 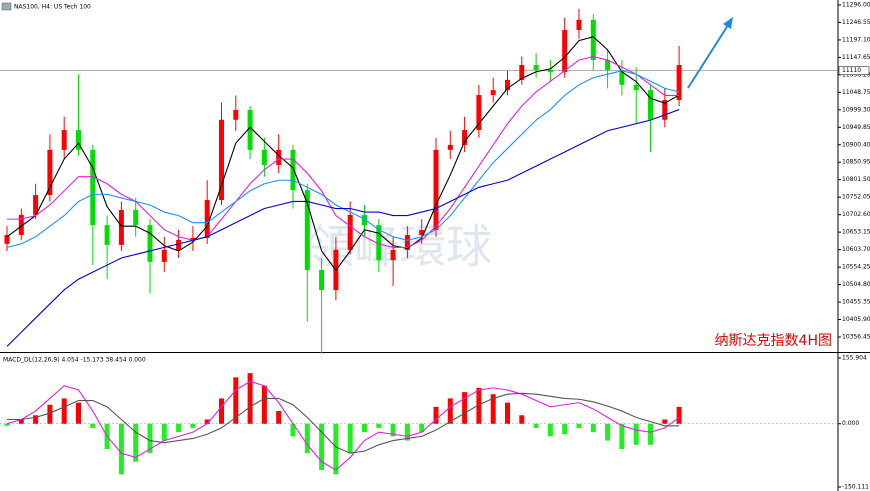 I want to click on y-tick-label: 11147.65, so click(x=856, y=57).